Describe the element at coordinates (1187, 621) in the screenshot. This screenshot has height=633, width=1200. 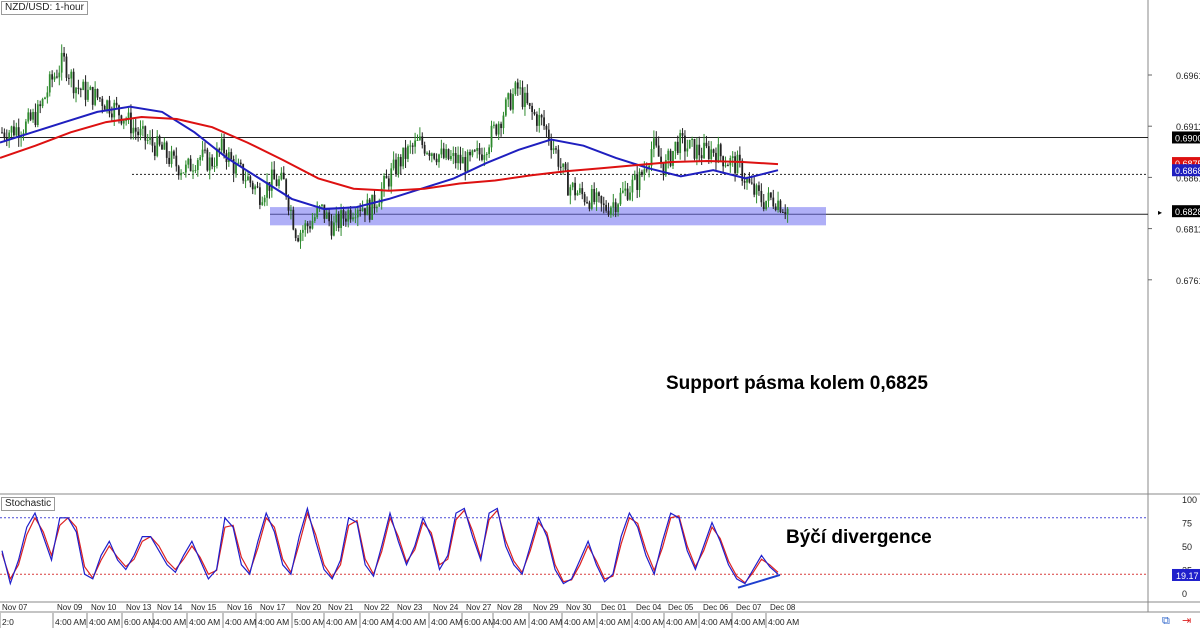
I see `arrow-right-icon: ⇥` at that location.